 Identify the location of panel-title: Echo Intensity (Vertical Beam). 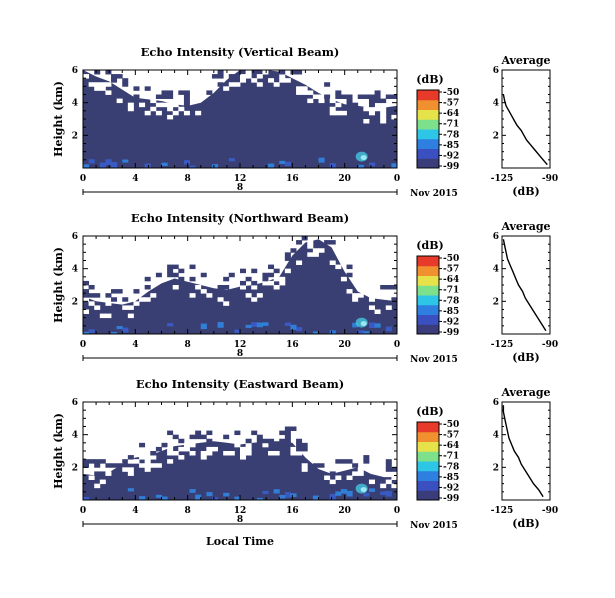
(240, 52).